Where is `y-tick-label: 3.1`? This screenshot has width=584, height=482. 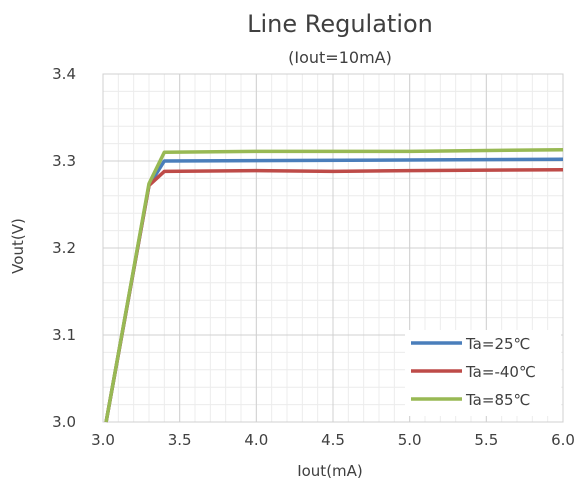
y-tick-label: 3.1 is located at coordinates (64, 335).